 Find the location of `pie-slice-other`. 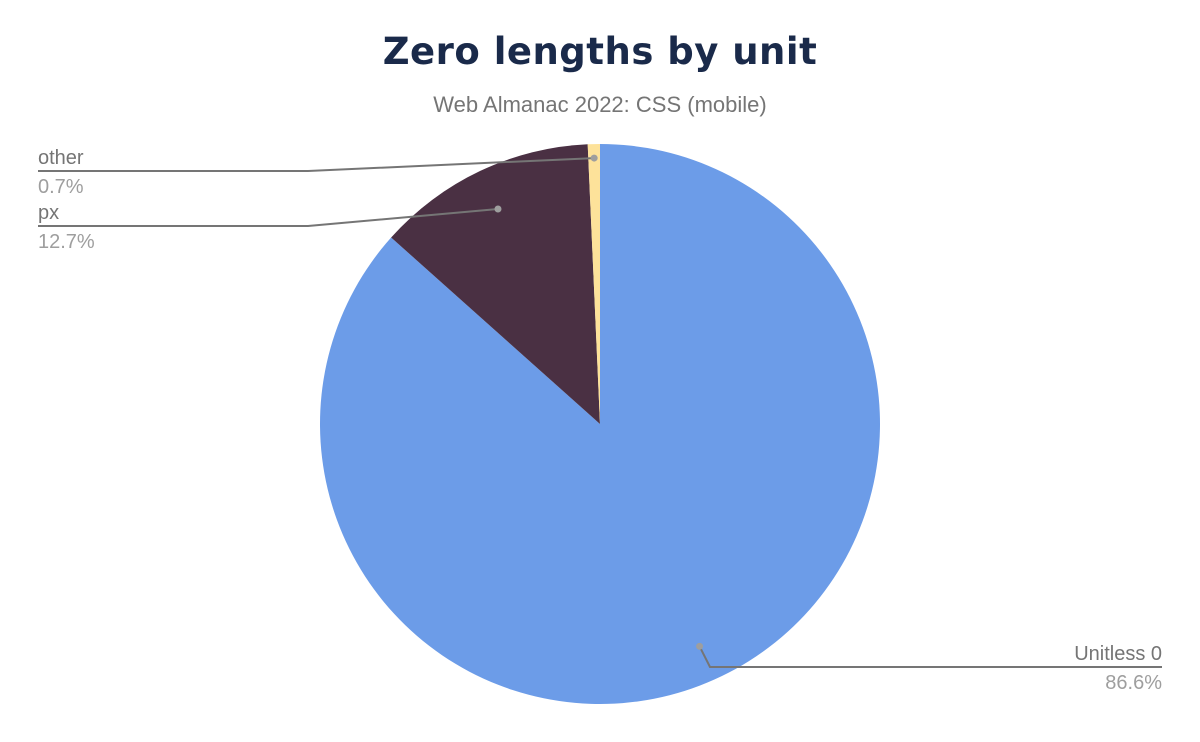

pie-slice-other is located at coordinates (593, 284).